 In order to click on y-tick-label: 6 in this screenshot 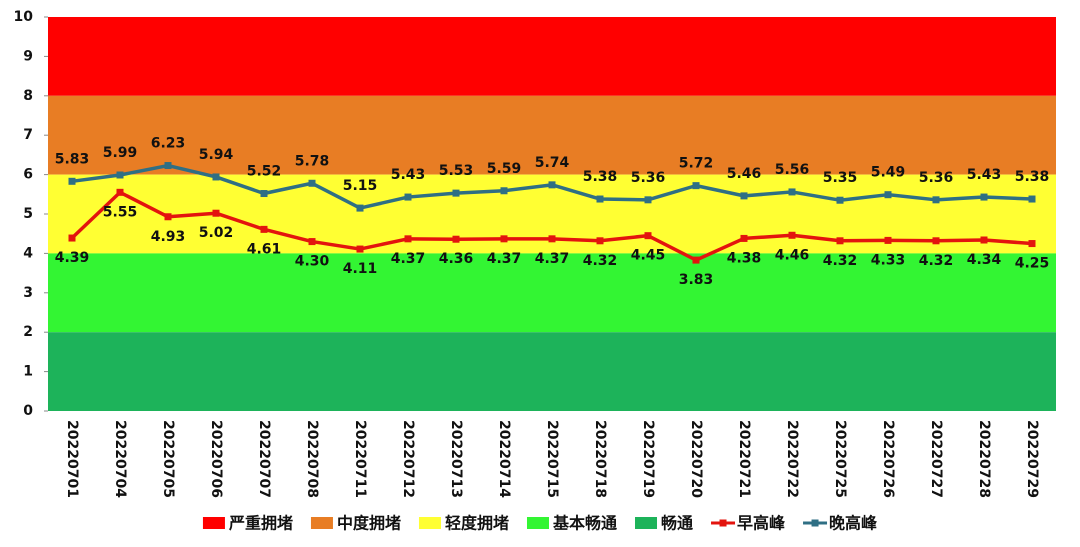, I will do `click(28, 175)`.